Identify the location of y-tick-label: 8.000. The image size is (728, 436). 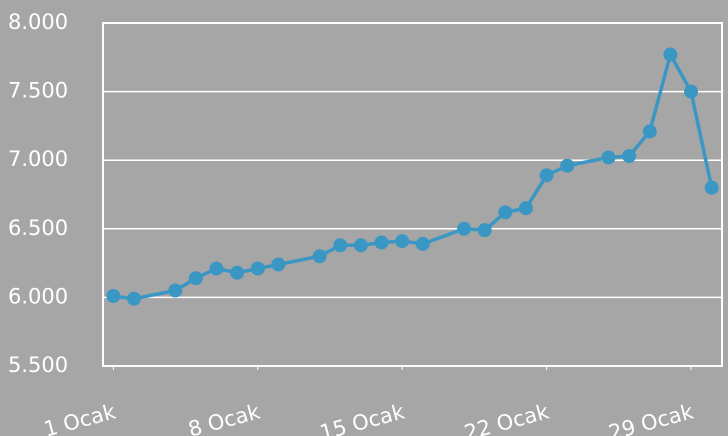
(38, 22).